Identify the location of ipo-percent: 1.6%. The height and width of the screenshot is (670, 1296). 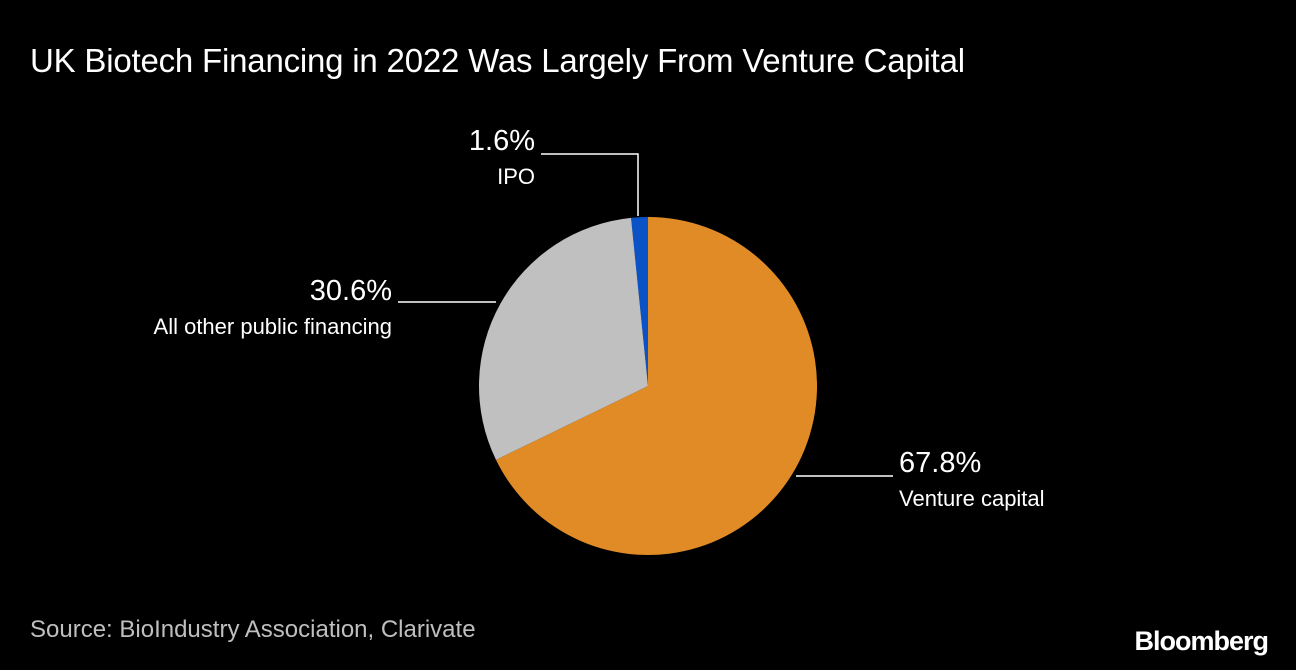
(502, 141).